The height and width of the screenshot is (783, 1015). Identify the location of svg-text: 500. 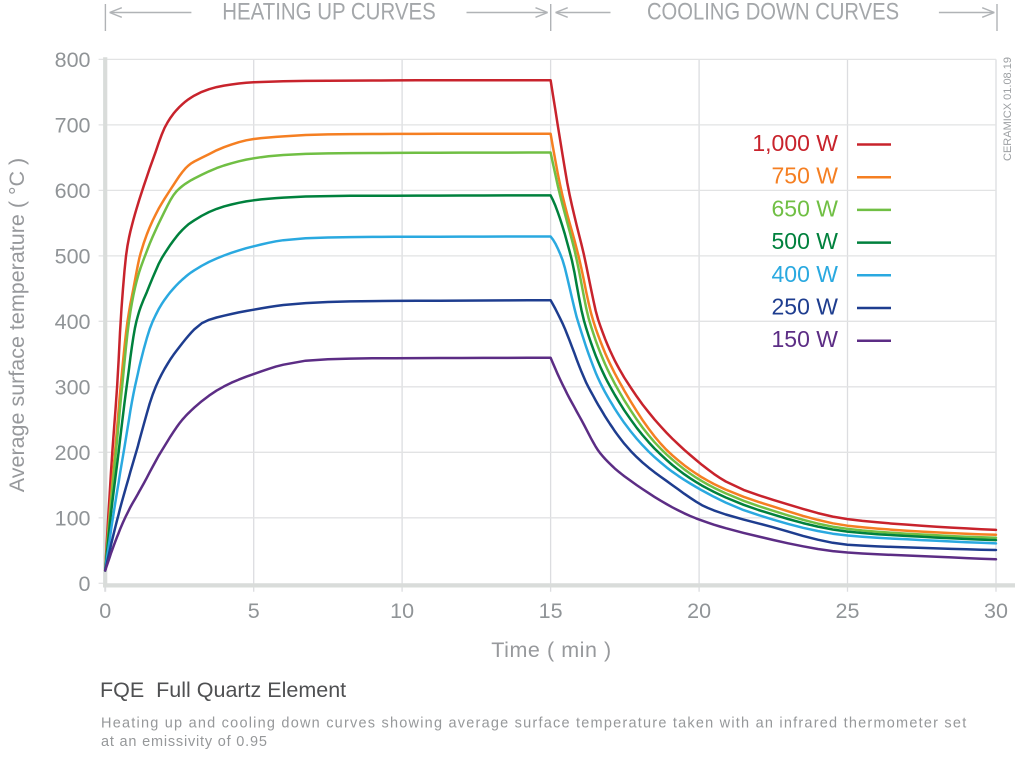
(73, 256).